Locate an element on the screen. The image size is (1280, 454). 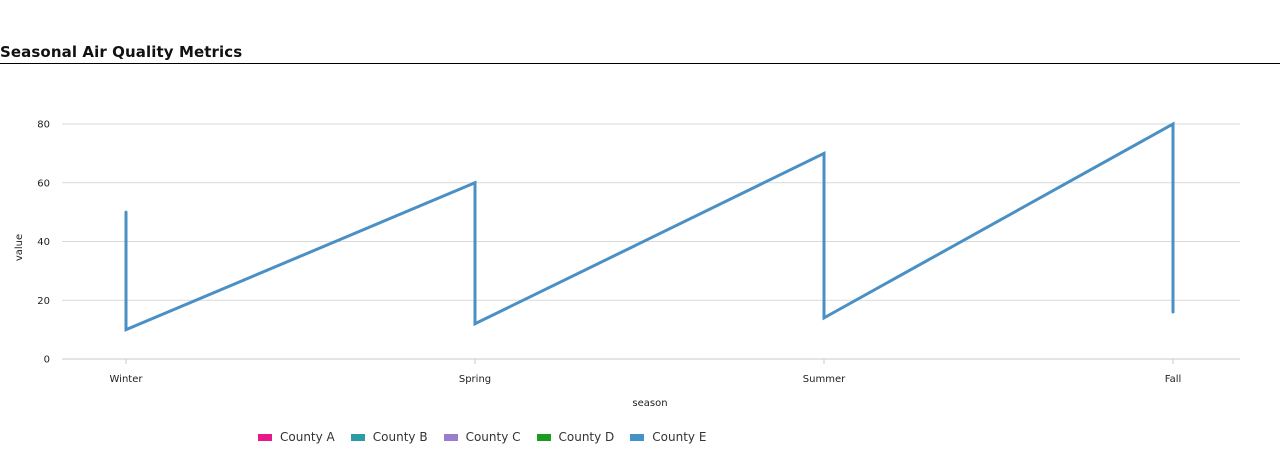
axes is located at coordinates (649, 361).